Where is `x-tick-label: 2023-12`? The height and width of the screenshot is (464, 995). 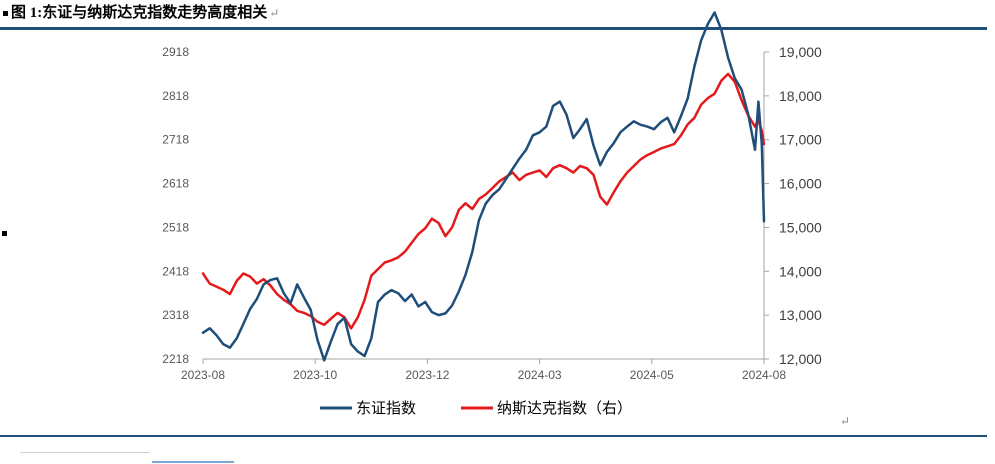
x-tick-label: 2023-12 is located at coordinates (427, 375).